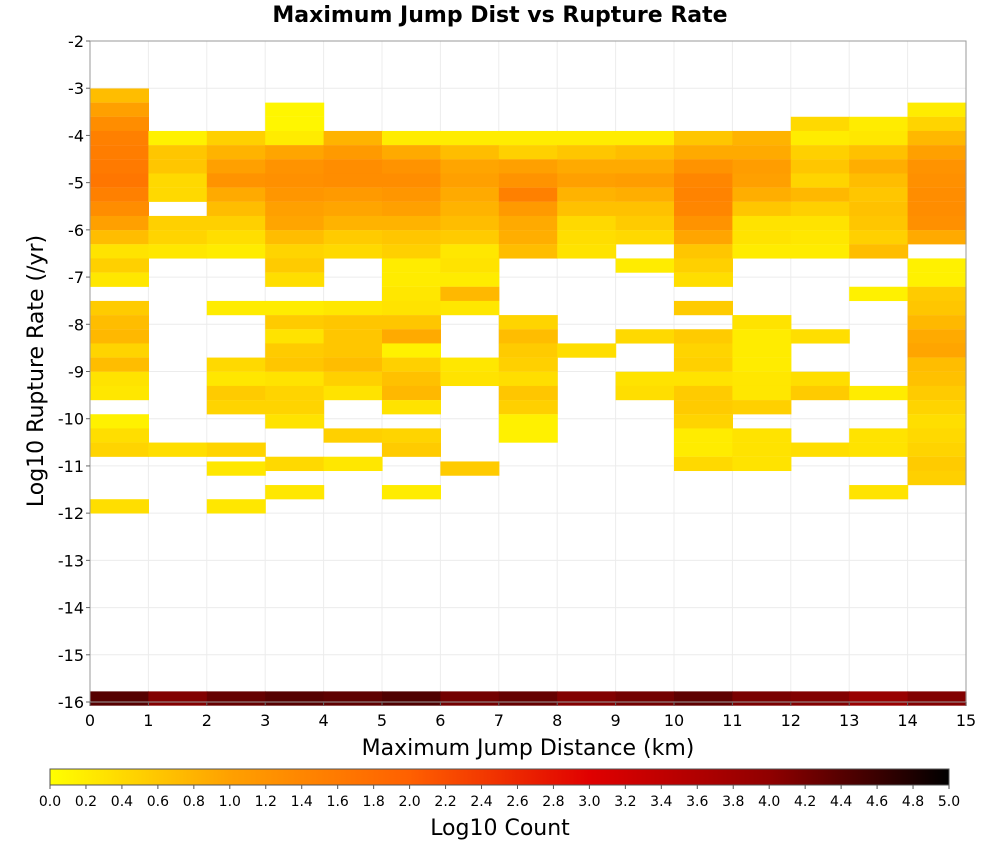 The image size is (1000, 850). What do you see at coordinates (86, 802) in the screenshot?
I see `colorbar-tick-label: 0.2` at bounding box center [86, 802].